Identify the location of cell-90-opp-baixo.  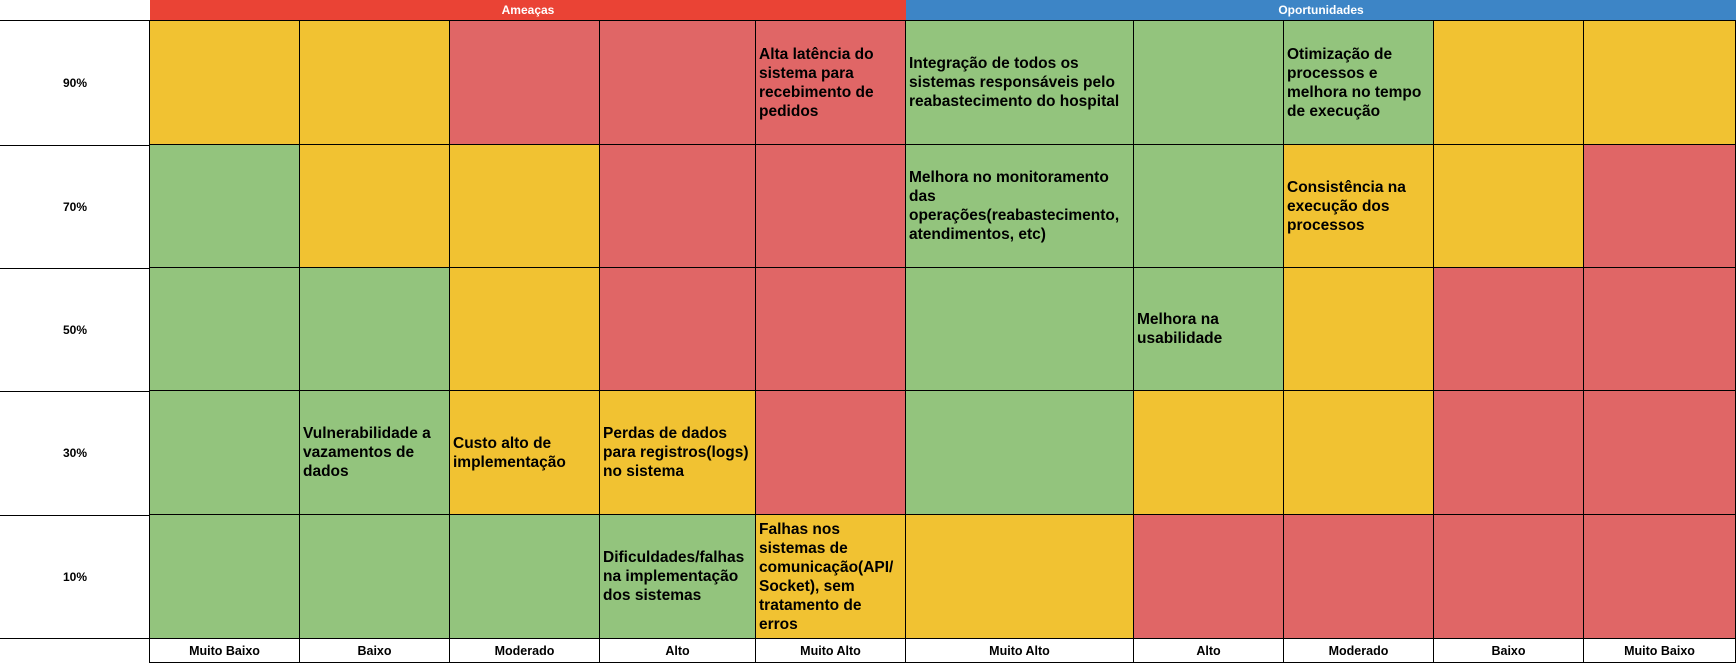
(1509, 83).